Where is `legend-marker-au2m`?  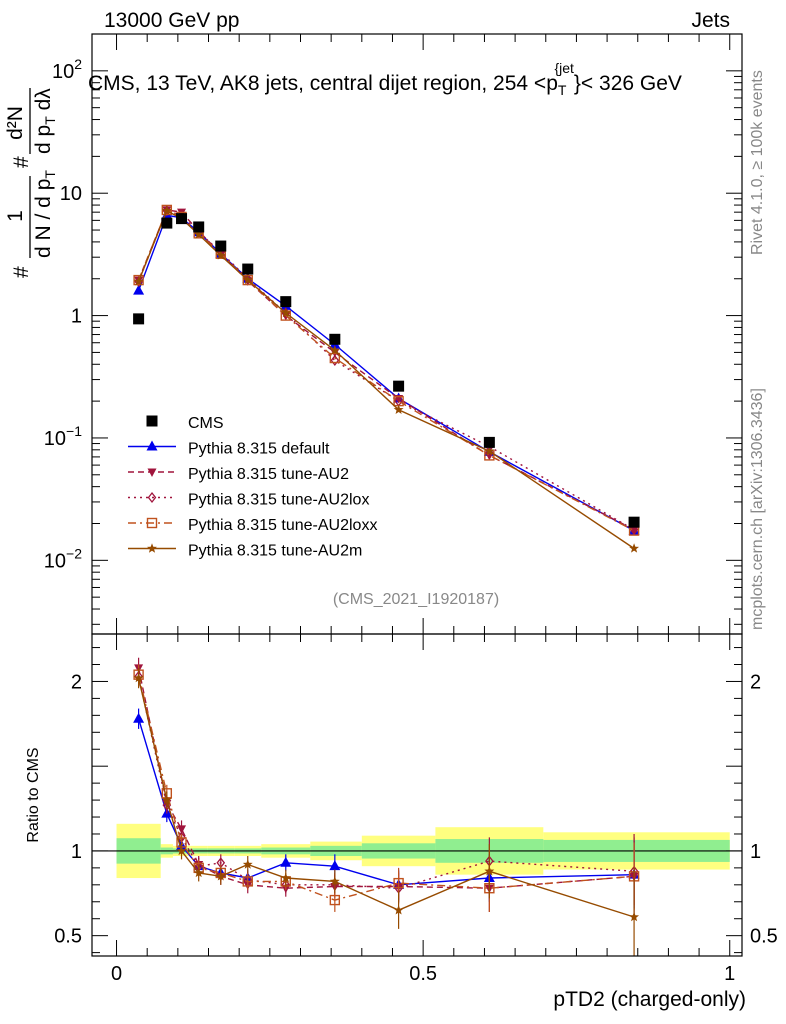 legend-marker-au2m is located at coordinates (152, 548).